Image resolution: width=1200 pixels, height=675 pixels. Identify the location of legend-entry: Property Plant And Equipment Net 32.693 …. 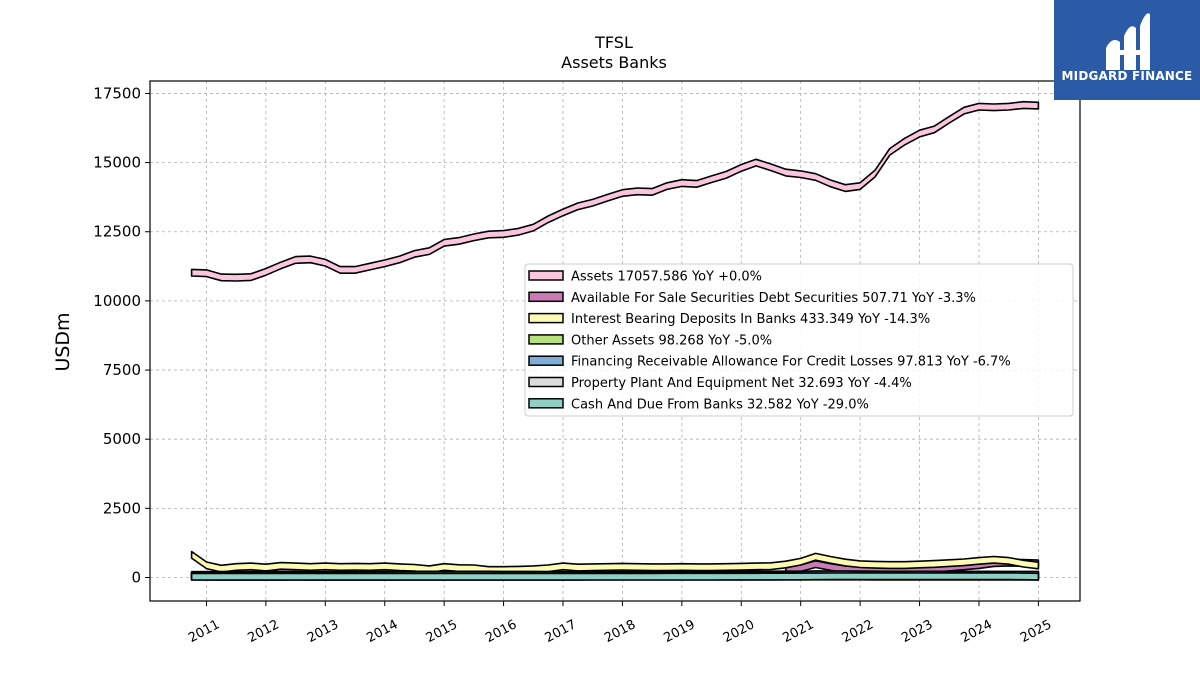
(741, 383).